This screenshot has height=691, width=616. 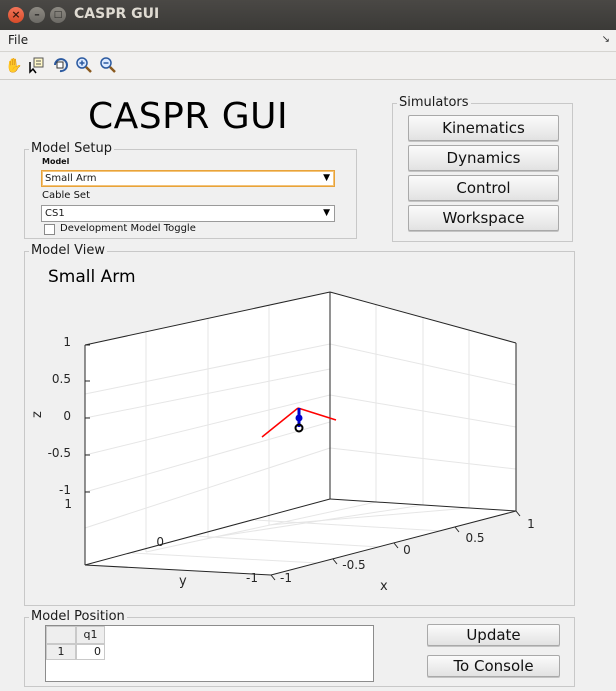 What do you see at coordinates (92, 277) in the screenshot?
I see `plot-title: Small Arm` at bounding box center [92, 277].